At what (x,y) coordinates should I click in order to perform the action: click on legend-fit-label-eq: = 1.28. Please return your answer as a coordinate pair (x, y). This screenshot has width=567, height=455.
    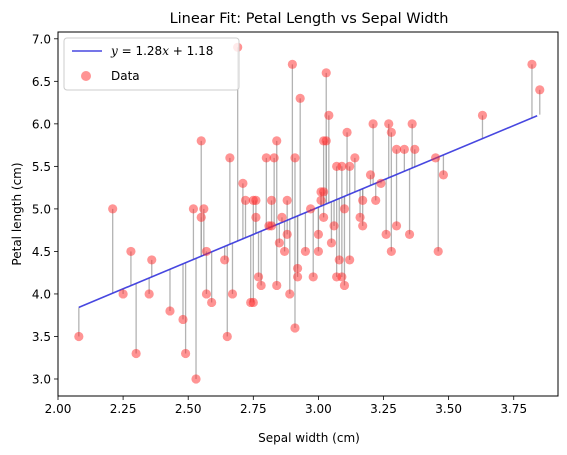
    Looking at the image, I should click on (140, 51).